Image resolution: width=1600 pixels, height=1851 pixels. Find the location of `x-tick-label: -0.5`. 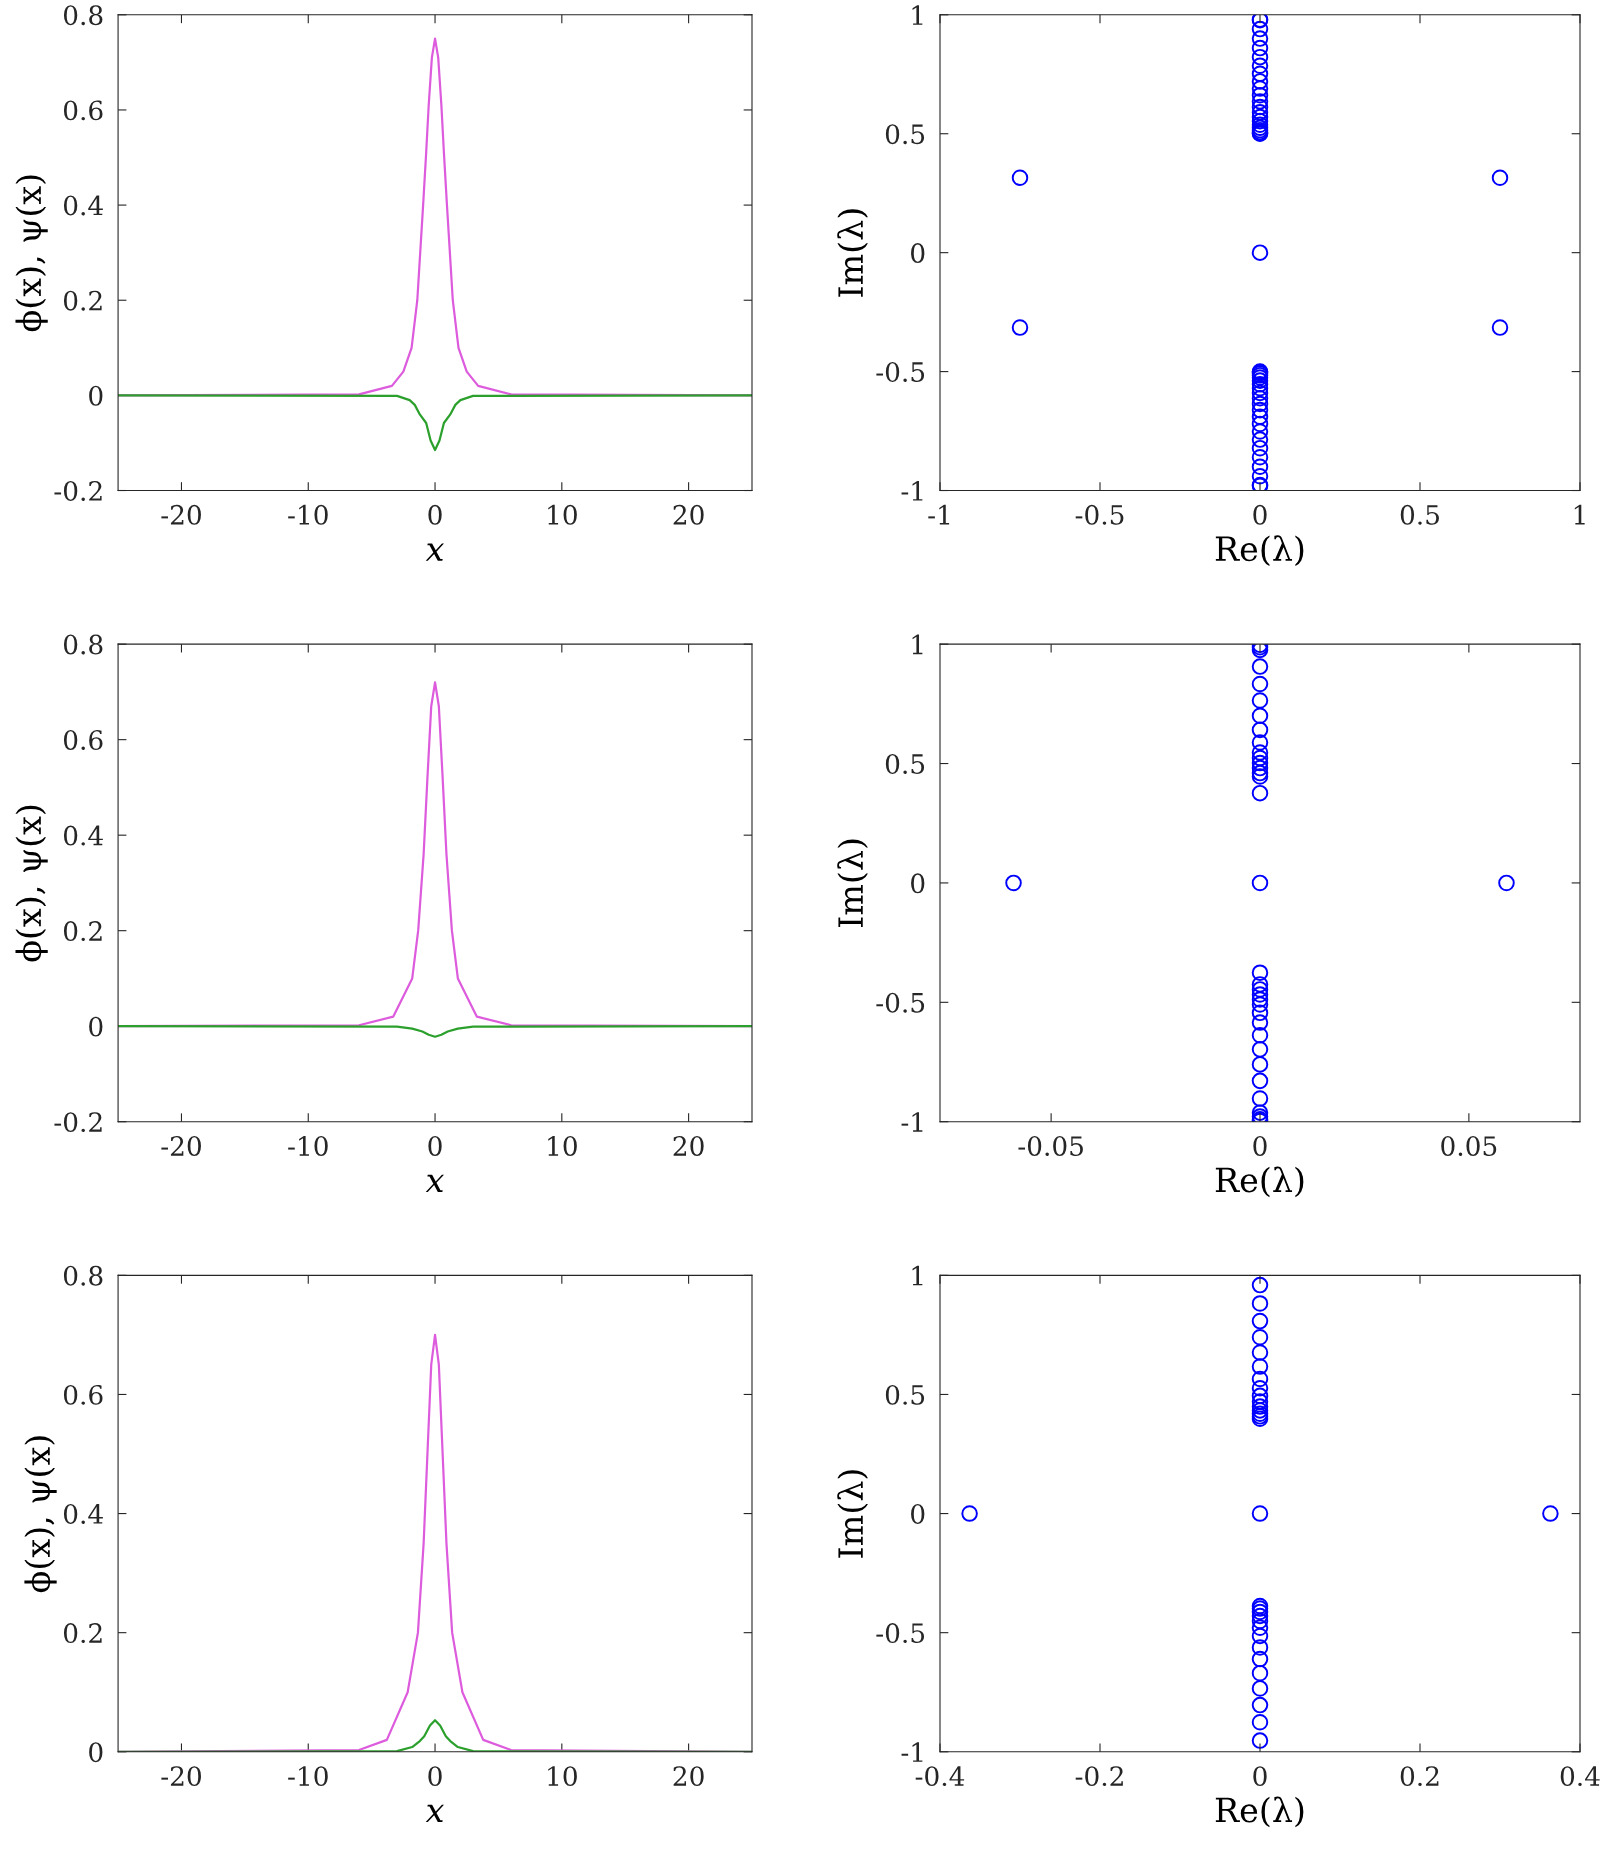

x-tick-label: -0.5 is located at coordinates (1099, 514).